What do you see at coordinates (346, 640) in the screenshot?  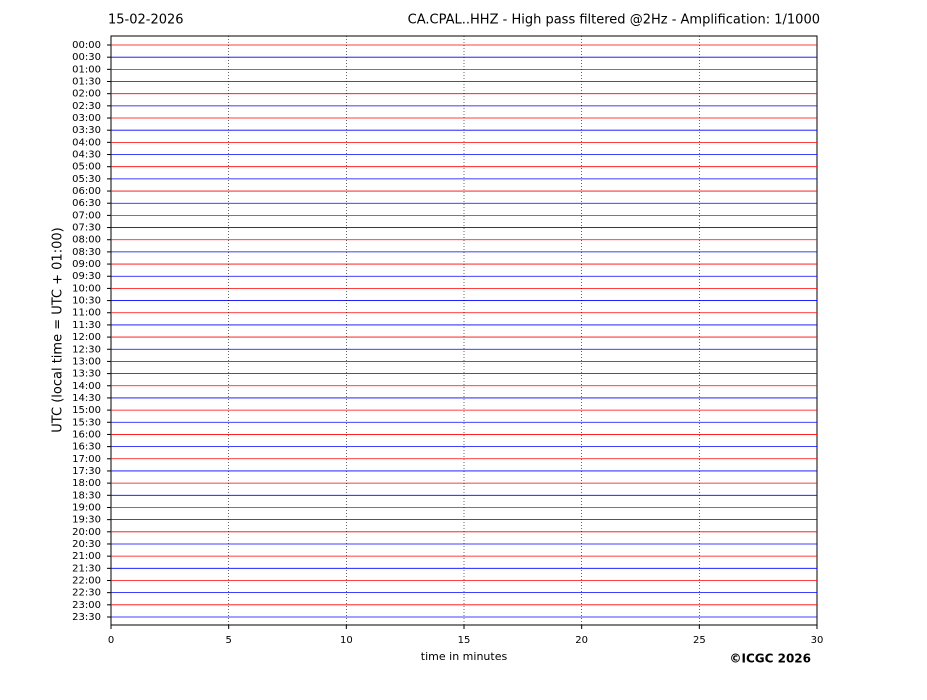 I see `x-tick-label: 10` at bounding box center [346, 640].